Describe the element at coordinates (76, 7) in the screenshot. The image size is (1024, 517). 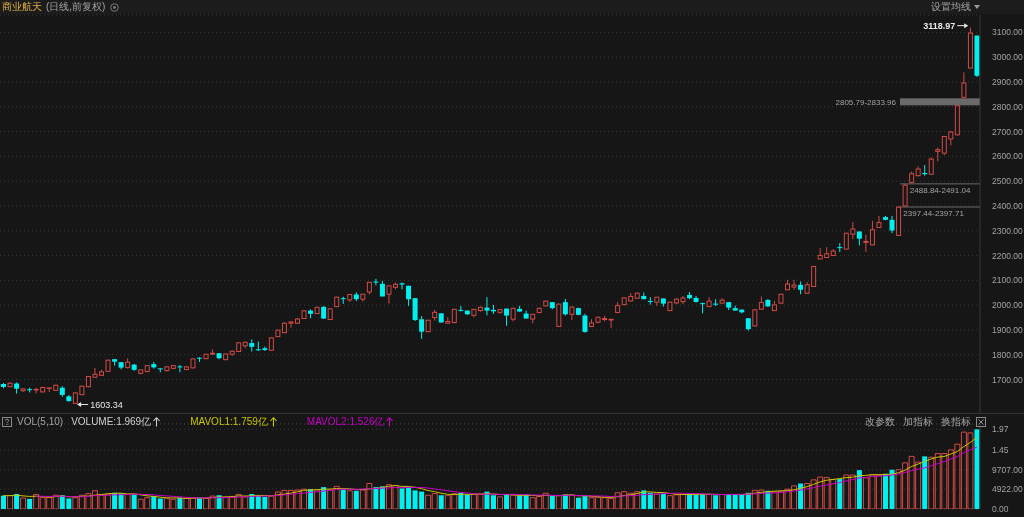
I see `chart-subtitle: (日线,前复权)` at that location.